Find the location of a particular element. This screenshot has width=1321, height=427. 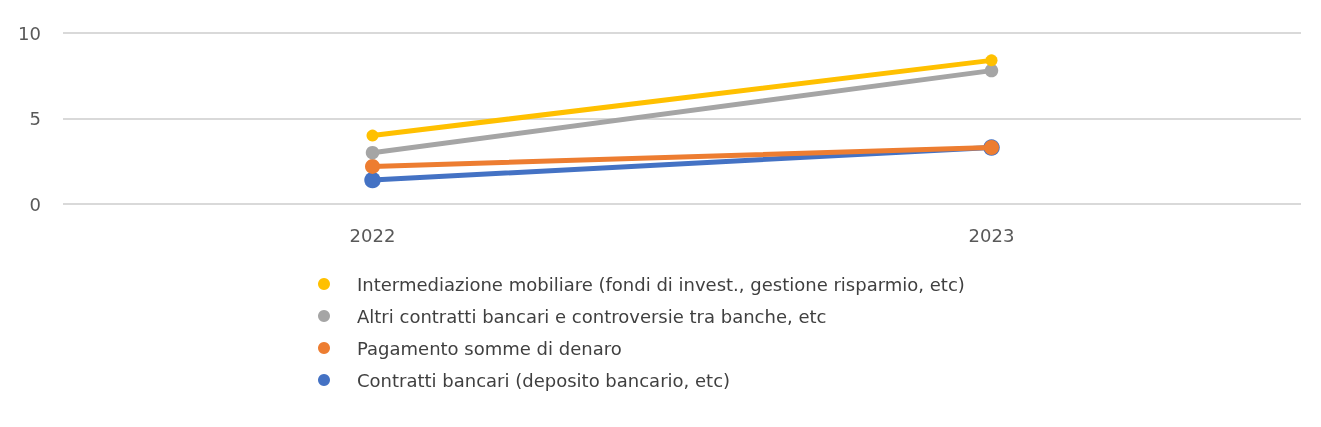

legend-label: Intermediazione mobiliare (fondi di invest., gestione risparmio, etc) is located at coordinates (661, 284).